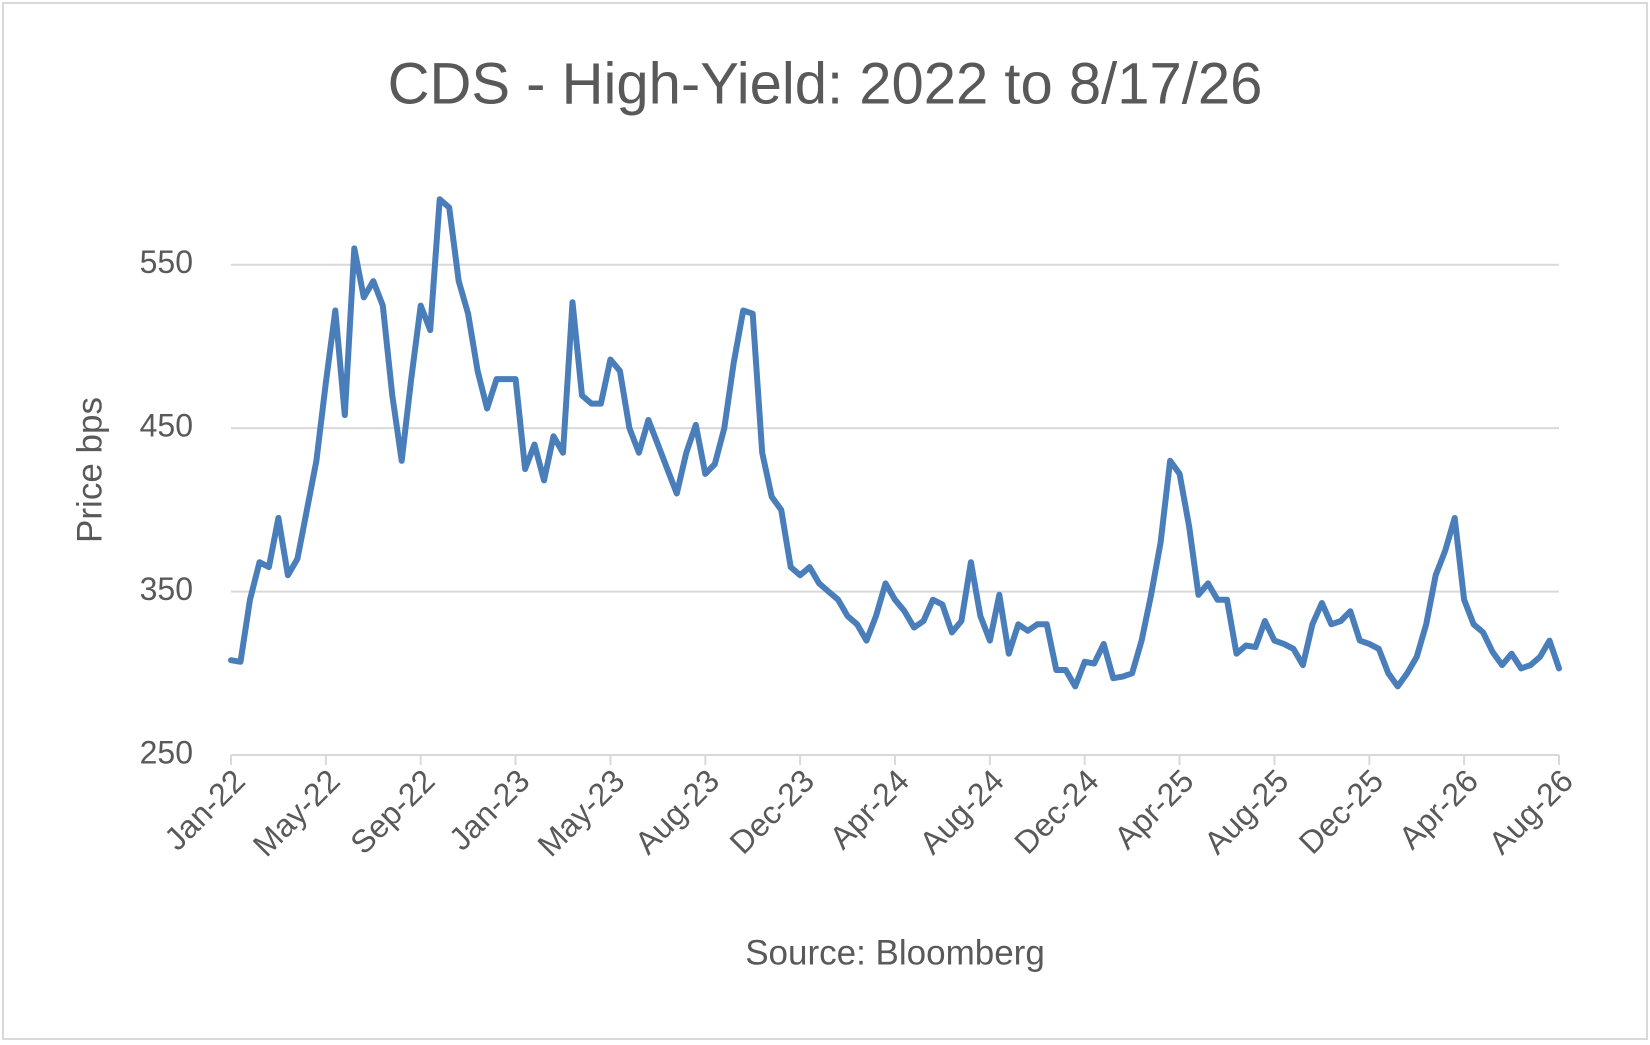 The height and width of the screenshot is (1045, 1650). I want to click on y-tick-label: 350, so click(166, 589).